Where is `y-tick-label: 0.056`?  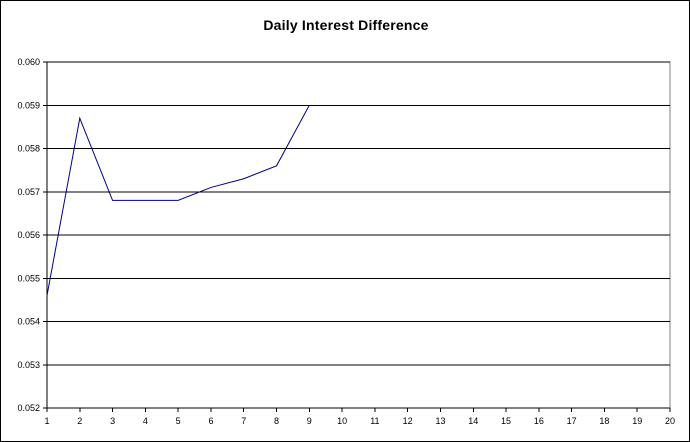
y-tick-label: 0.056 is located at coordinates (28, 235).